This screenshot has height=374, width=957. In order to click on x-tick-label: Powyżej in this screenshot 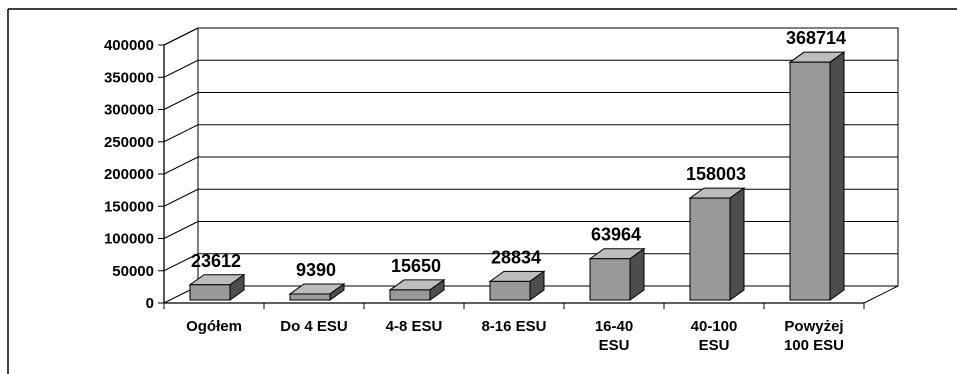, I will do `click(813, 326)`.